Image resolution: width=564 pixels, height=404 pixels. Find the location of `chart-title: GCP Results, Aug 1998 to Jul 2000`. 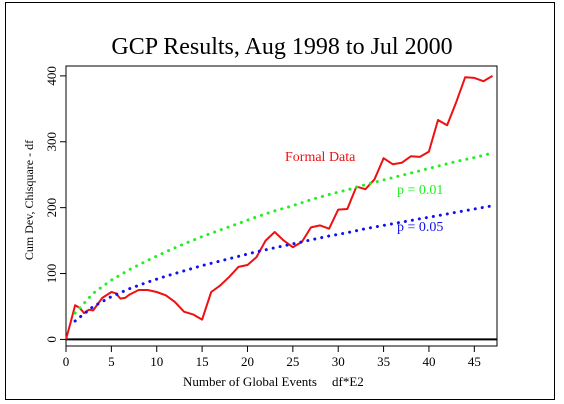

chart-title: GCP Results, Aug 1998 to Jul 2000 is located at coordinates (281, 47).